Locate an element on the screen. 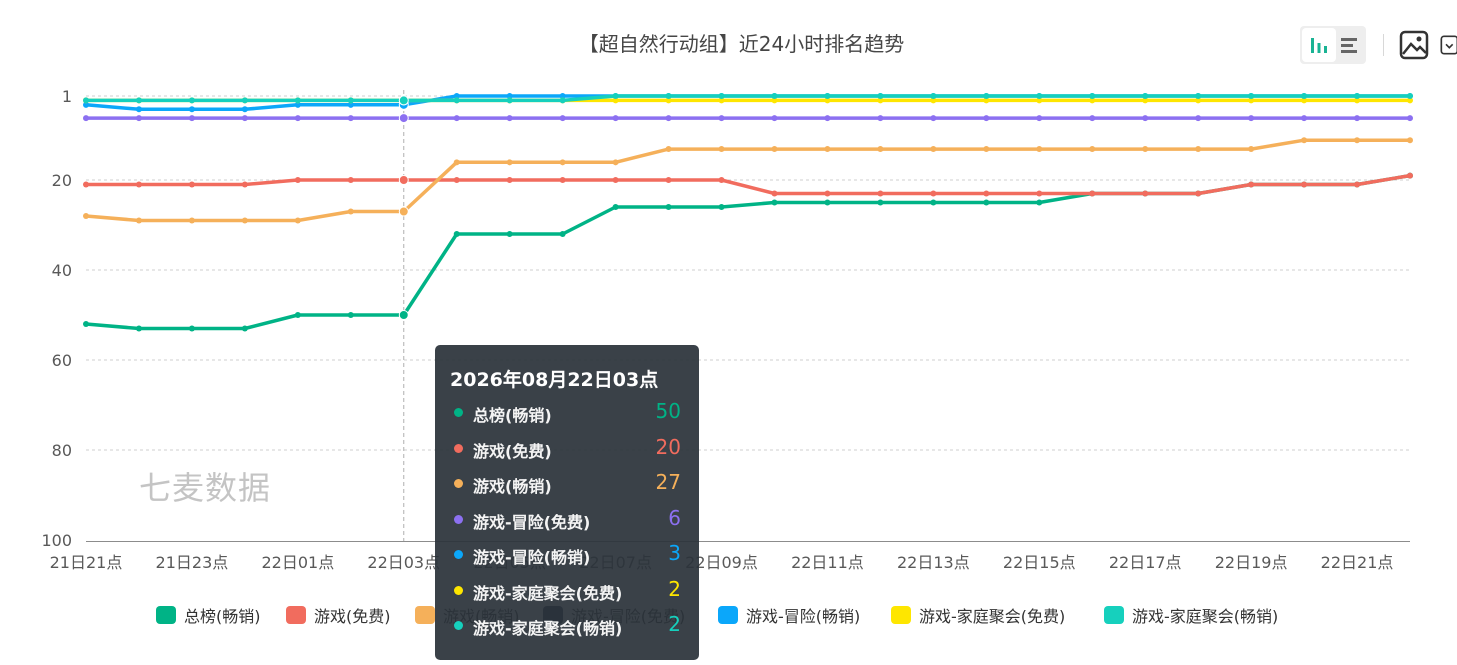 This screenshot has height=665, width=1457. legend-item: 游戏-家庭聚会(免费) is located at coordinates (978, 615).